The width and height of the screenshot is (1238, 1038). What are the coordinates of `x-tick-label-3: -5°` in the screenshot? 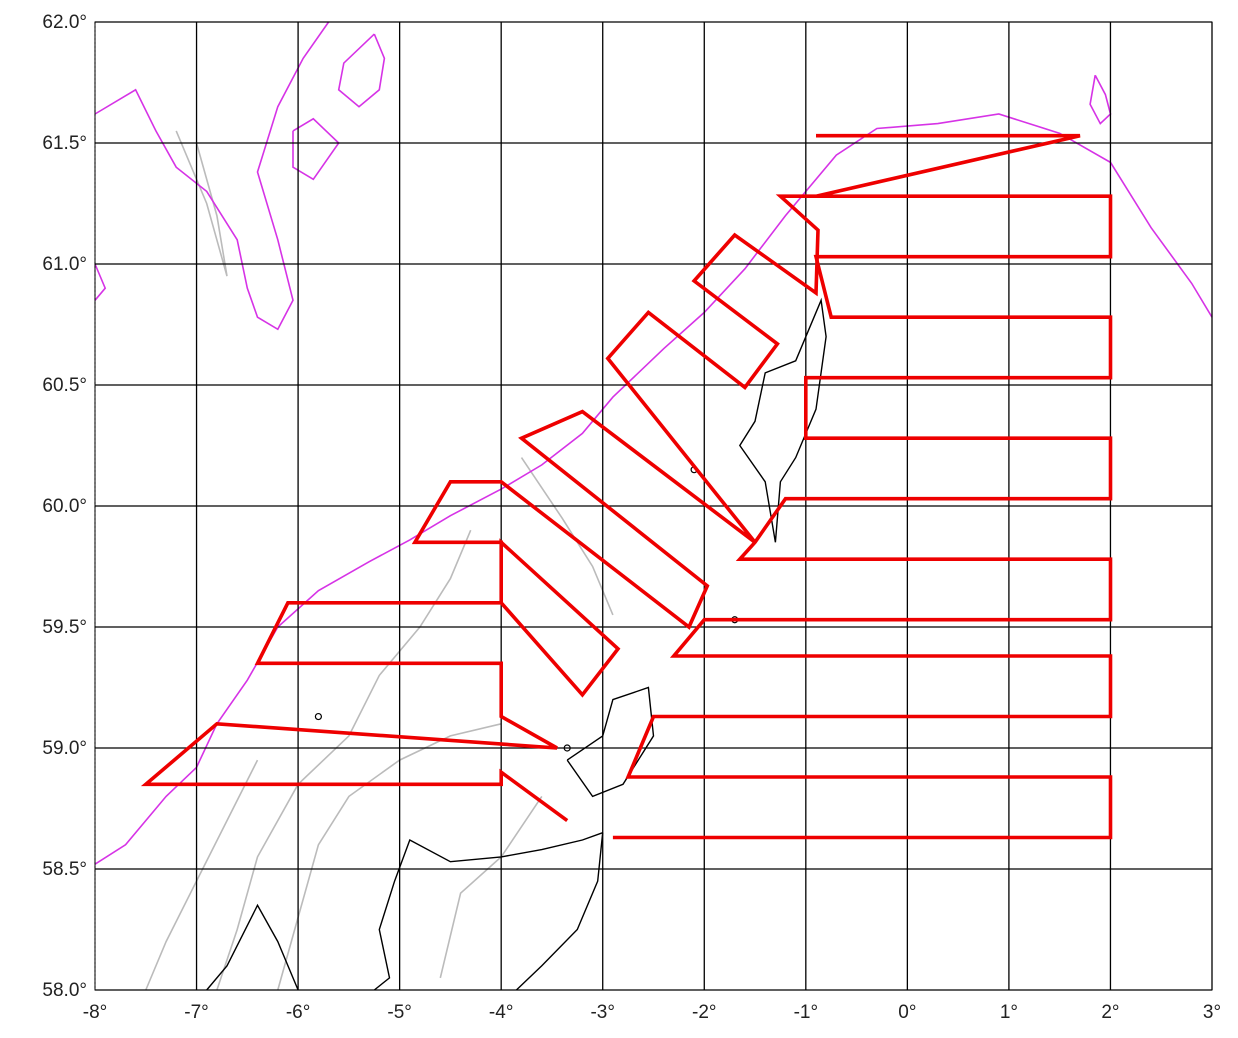 It's located at (399, 1012).